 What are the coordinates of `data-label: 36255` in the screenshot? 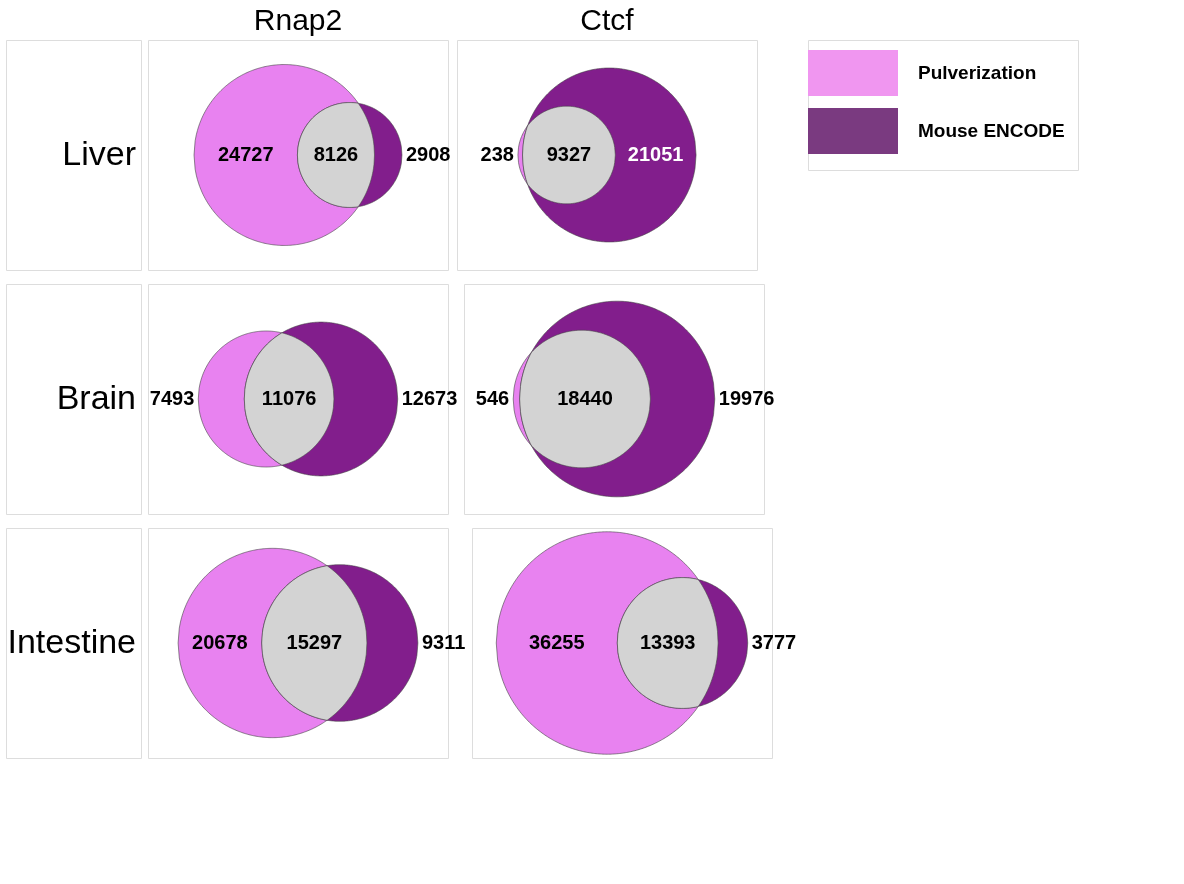 It's located at (556, 642).